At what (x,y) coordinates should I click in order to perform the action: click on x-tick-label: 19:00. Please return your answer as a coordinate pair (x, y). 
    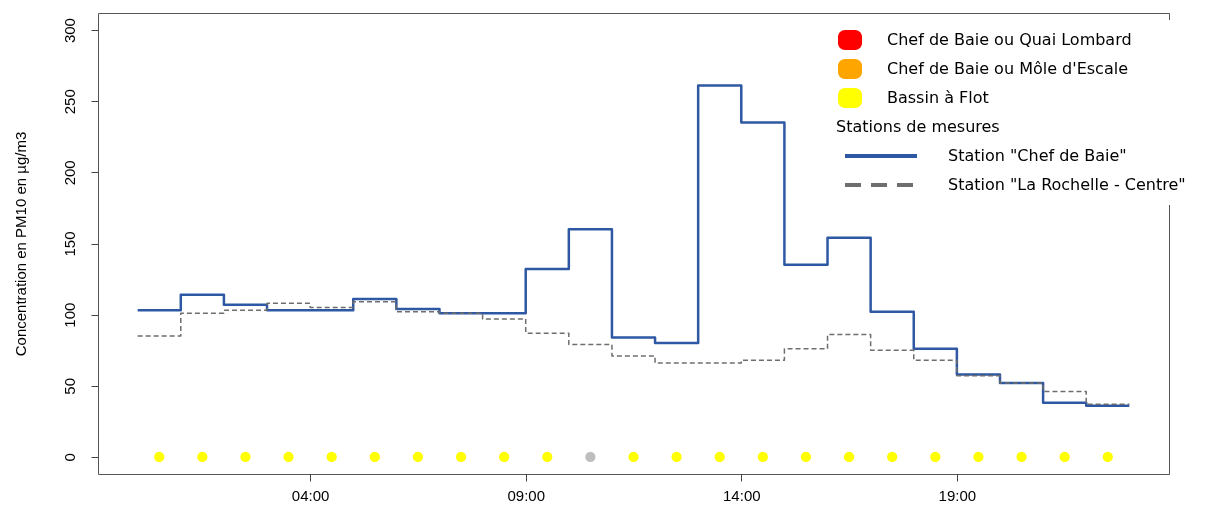
    Looking at the image, I should click on (957, 495).